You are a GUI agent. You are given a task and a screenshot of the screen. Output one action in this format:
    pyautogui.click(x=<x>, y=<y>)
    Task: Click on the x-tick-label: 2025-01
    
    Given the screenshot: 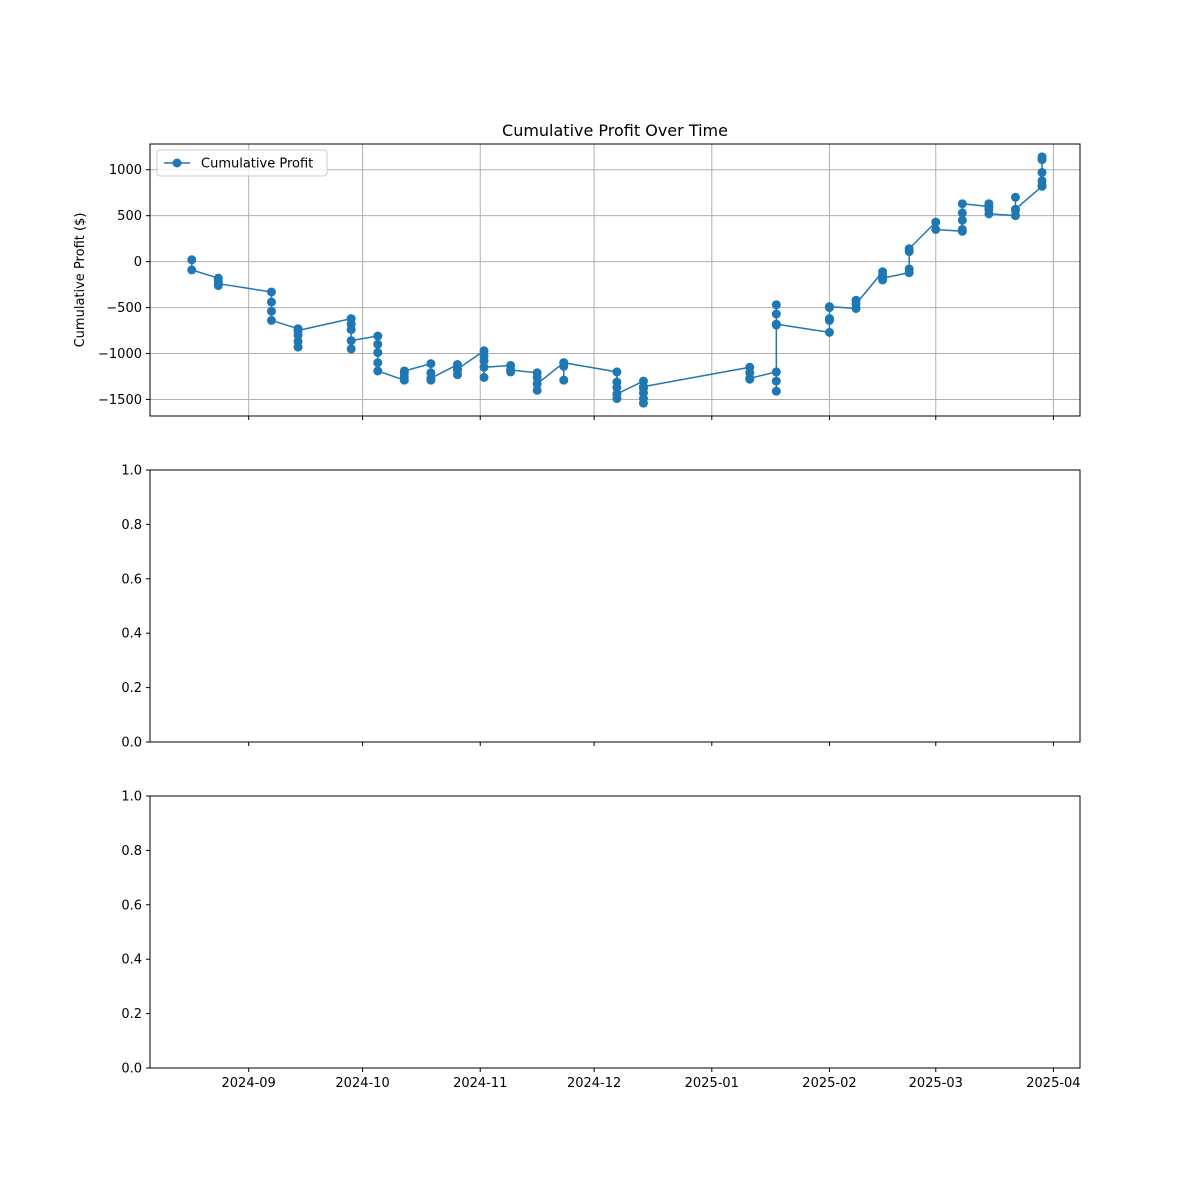 What is the action you would take?
    pyautogui.click(x=712, y=1083)
    